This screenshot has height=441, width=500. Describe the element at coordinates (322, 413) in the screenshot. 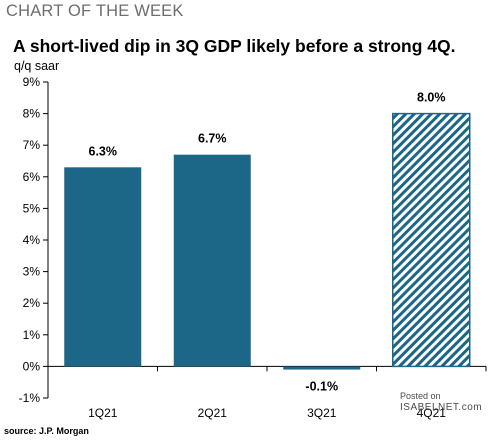

I see `x-tick-label: 3Q21` at that location.